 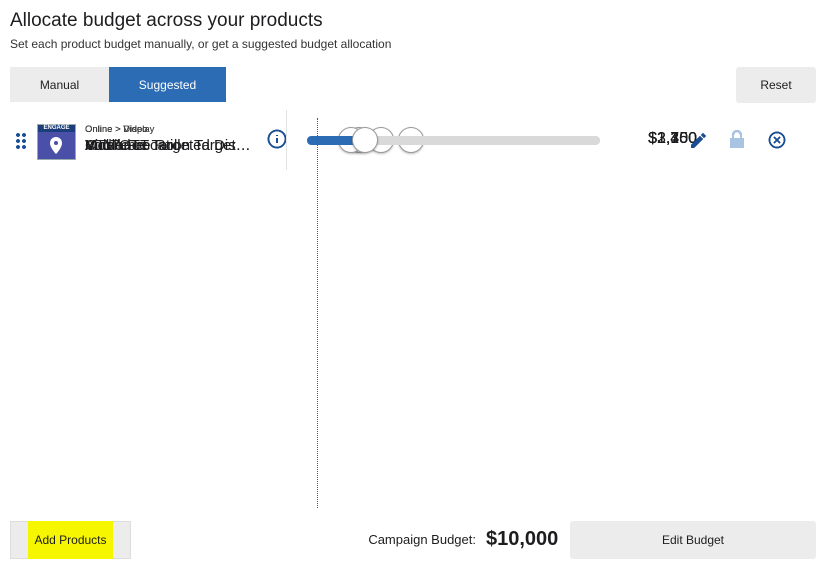 I want to click on product-icon: ENGAGE, so click(x=56, y=142).